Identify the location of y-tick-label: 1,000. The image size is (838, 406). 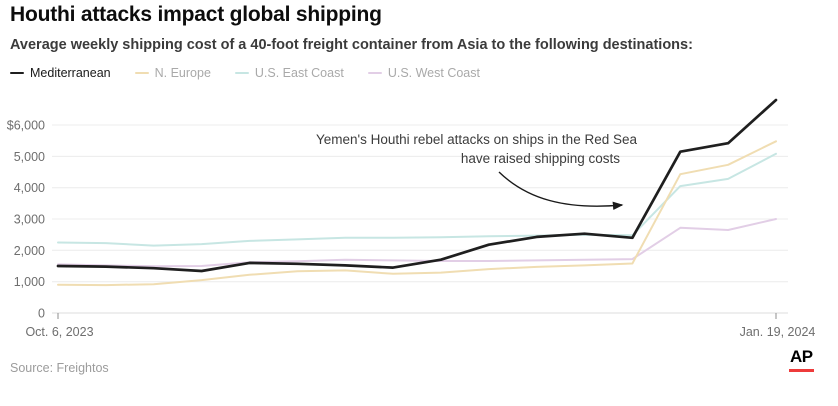
(29, 282).